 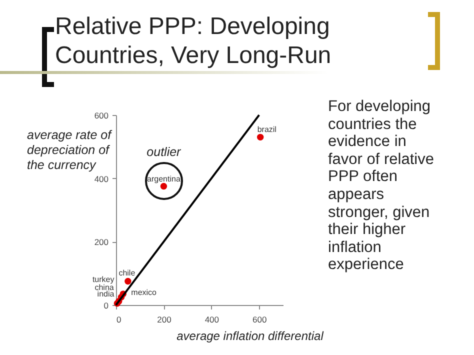 I want to click on series-label: brazil, so click(x=267, y=129).